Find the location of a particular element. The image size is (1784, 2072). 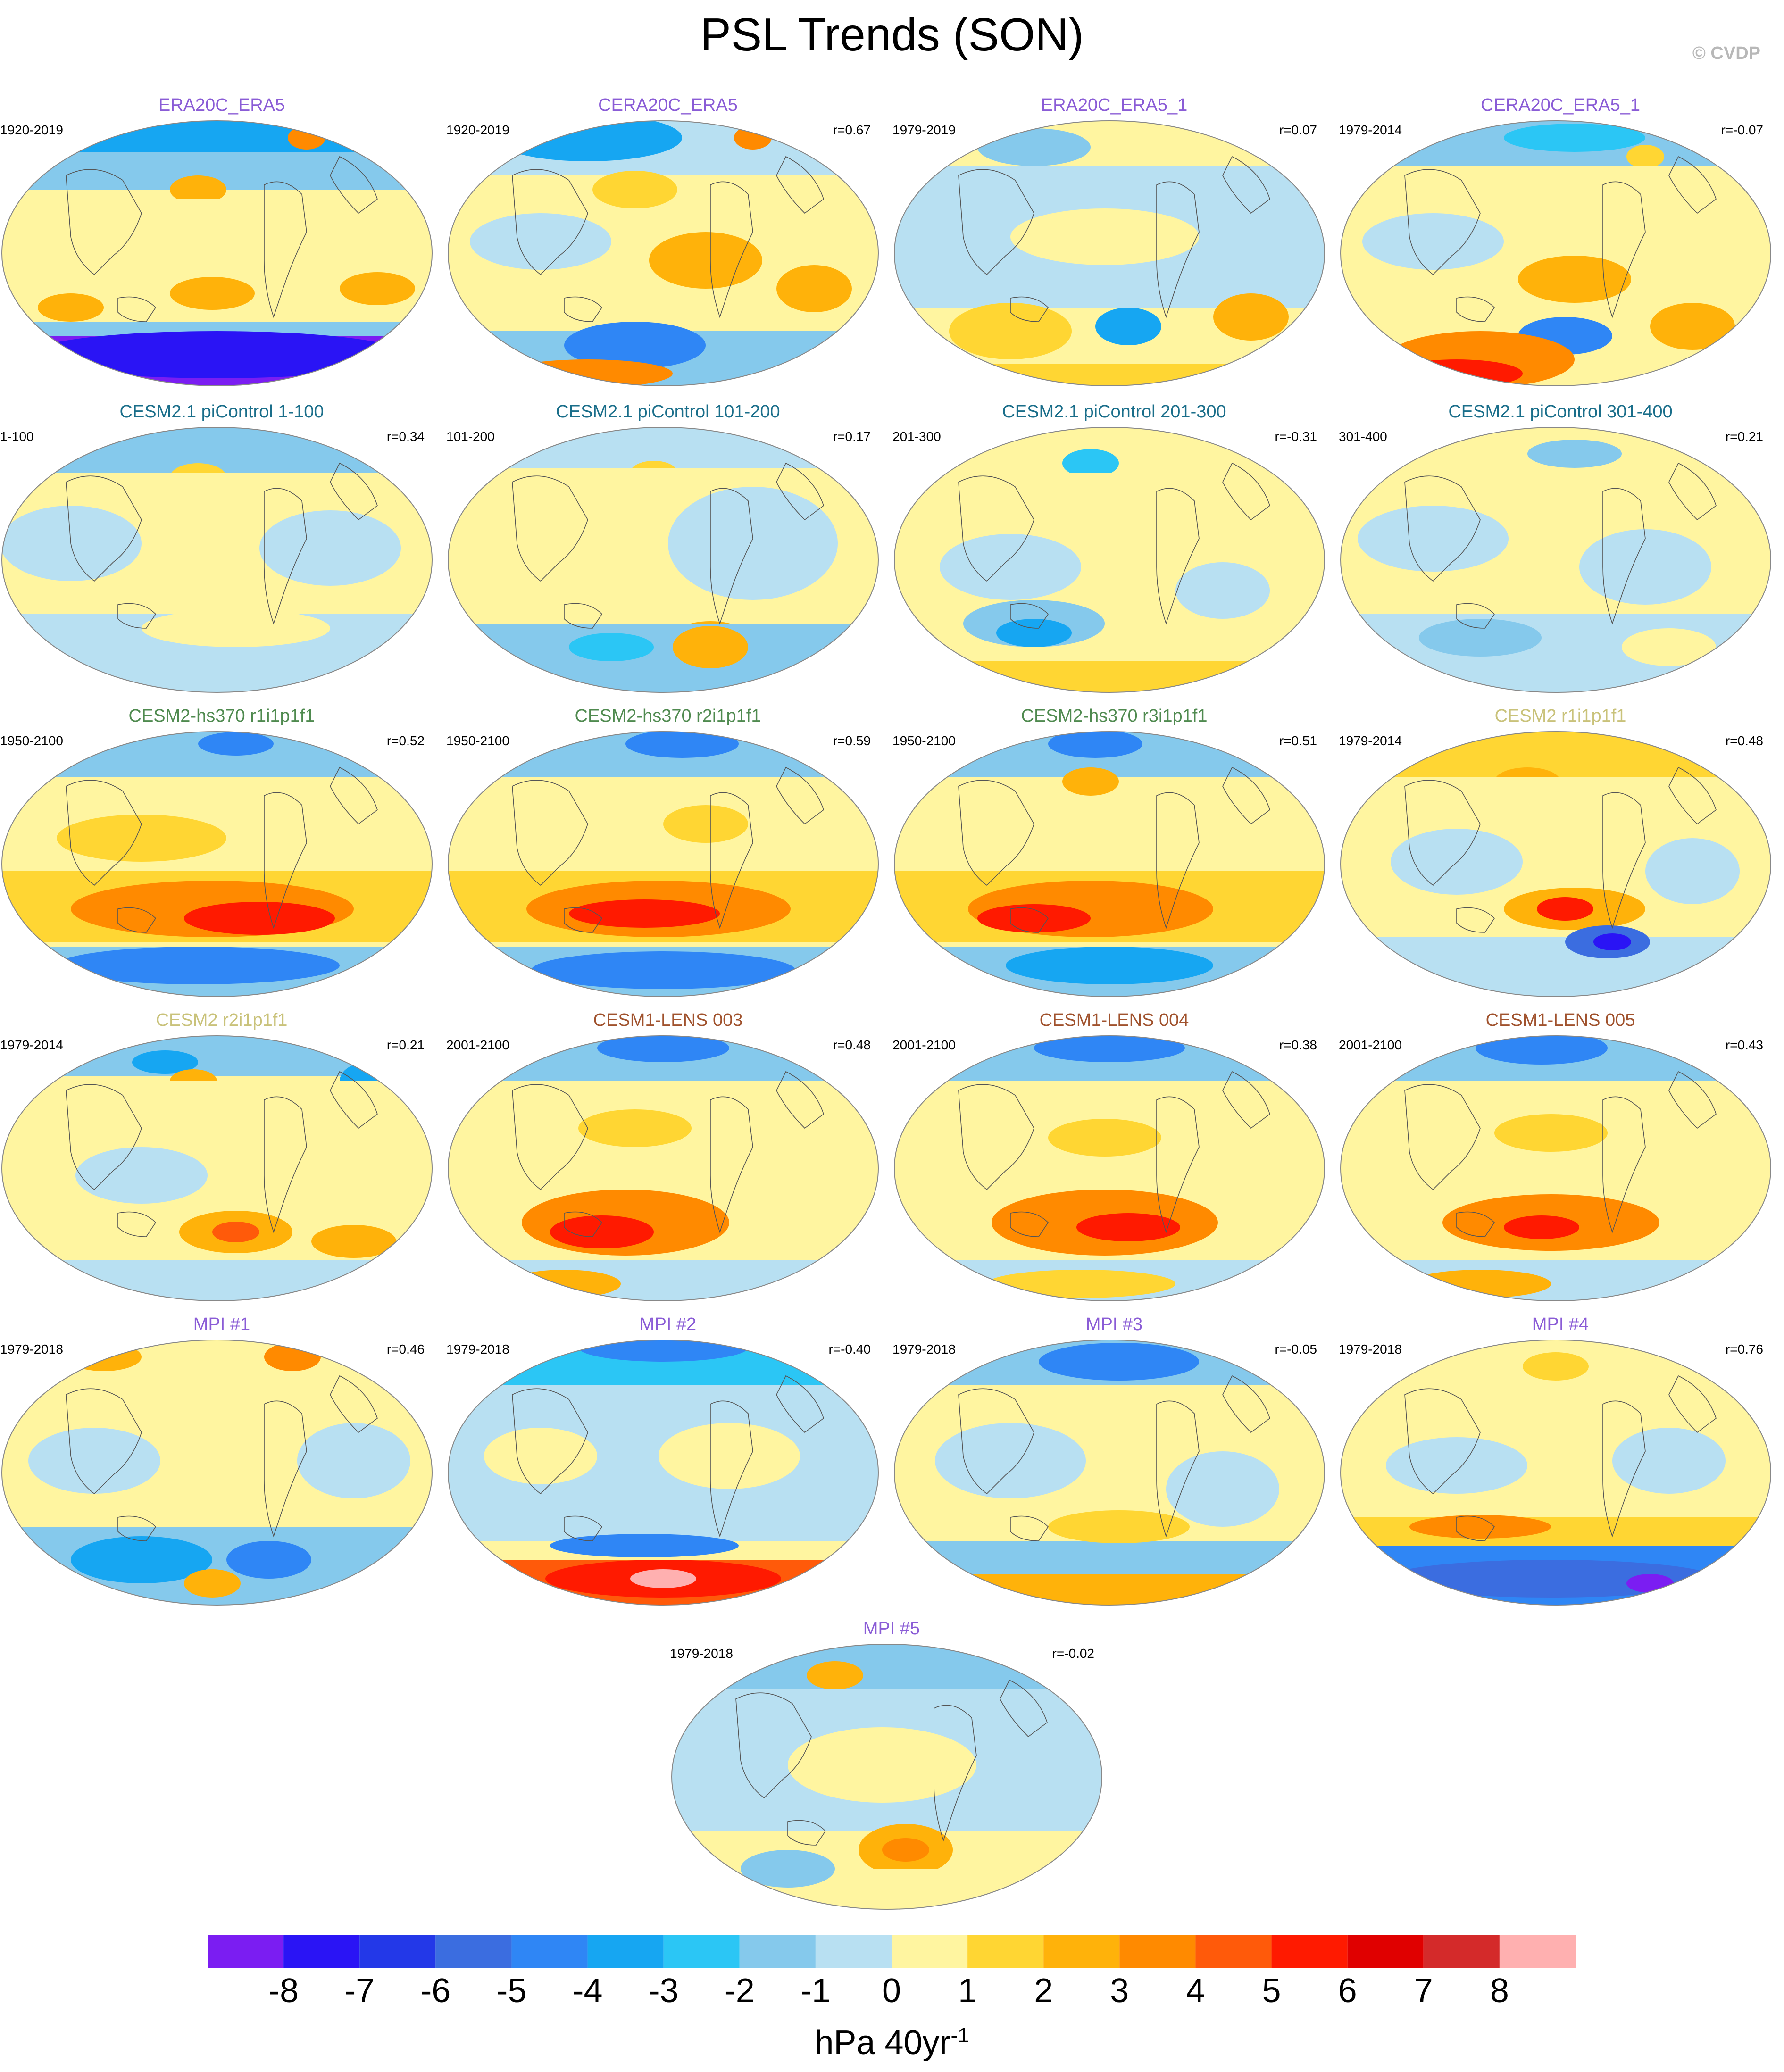

colorbar-tick-label: -8 is located at coordinates (283, 1991).